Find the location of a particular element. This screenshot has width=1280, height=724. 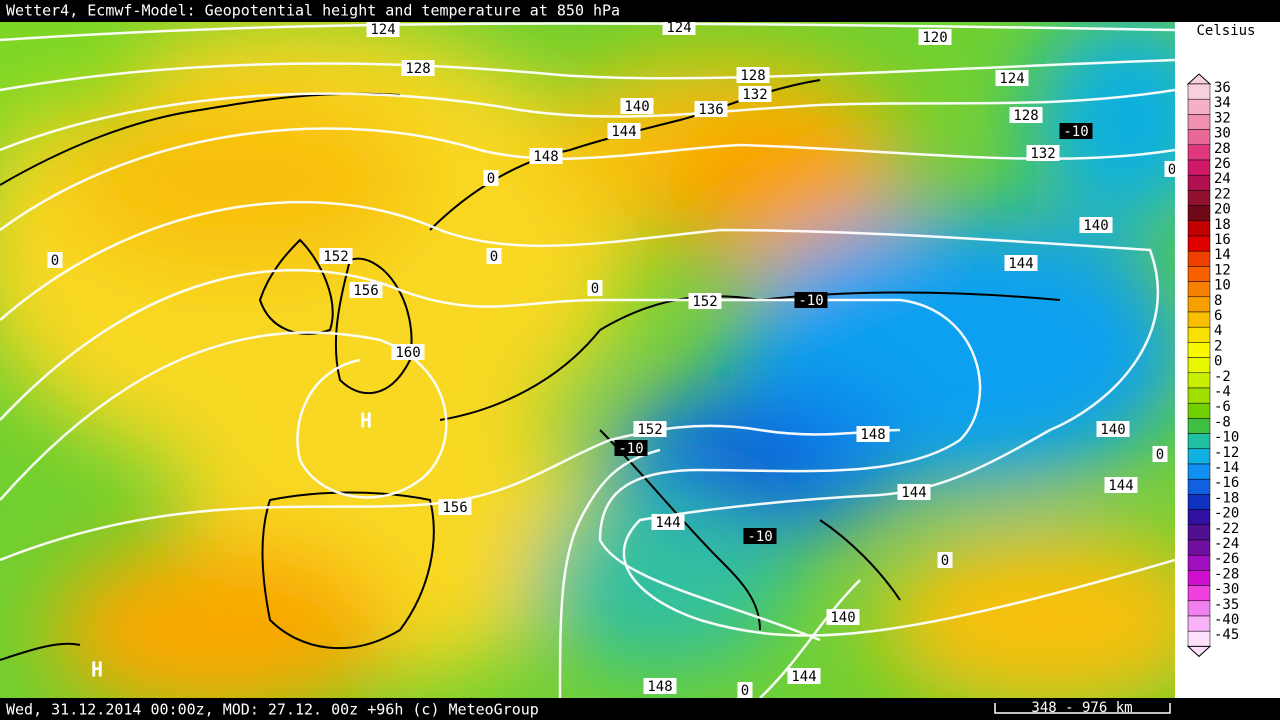

legend-label: -22 is located at coordinates (1226, 529).